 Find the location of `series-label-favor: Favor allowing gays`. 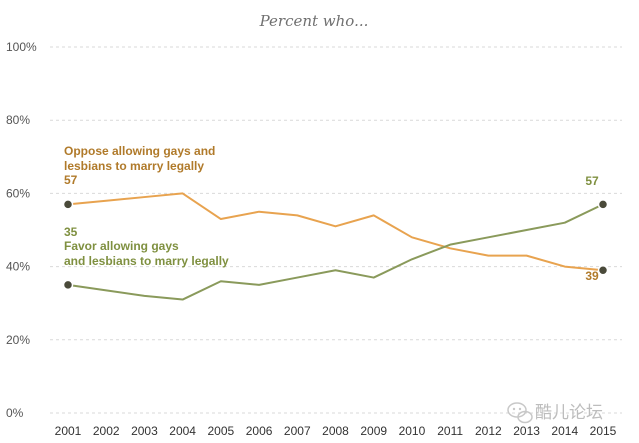

series-label-favor: Favor allowing gays is located at coordinates (121, 246).